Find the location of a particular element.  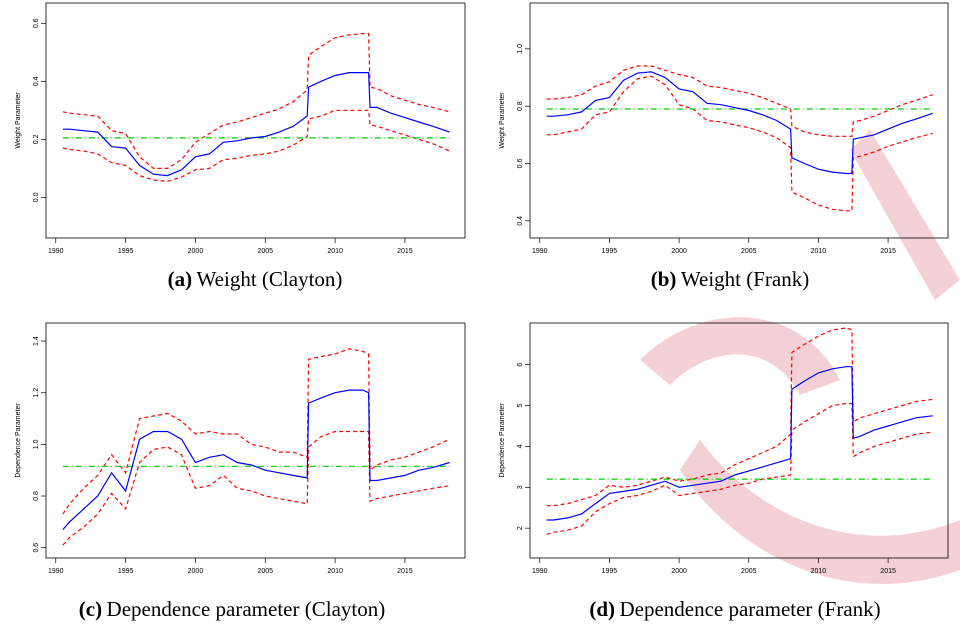

caption-text: Dependence parameter (Frank) is located at coordinates (749, 609).